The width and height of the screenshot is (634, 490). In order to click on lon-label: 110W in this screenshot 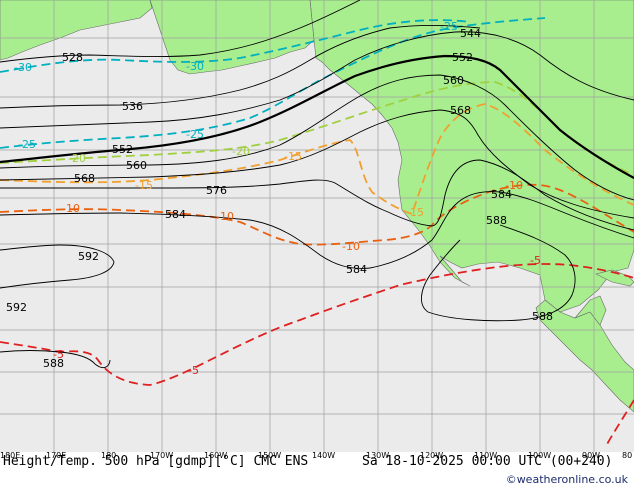, I will do `click(485, 455)`.